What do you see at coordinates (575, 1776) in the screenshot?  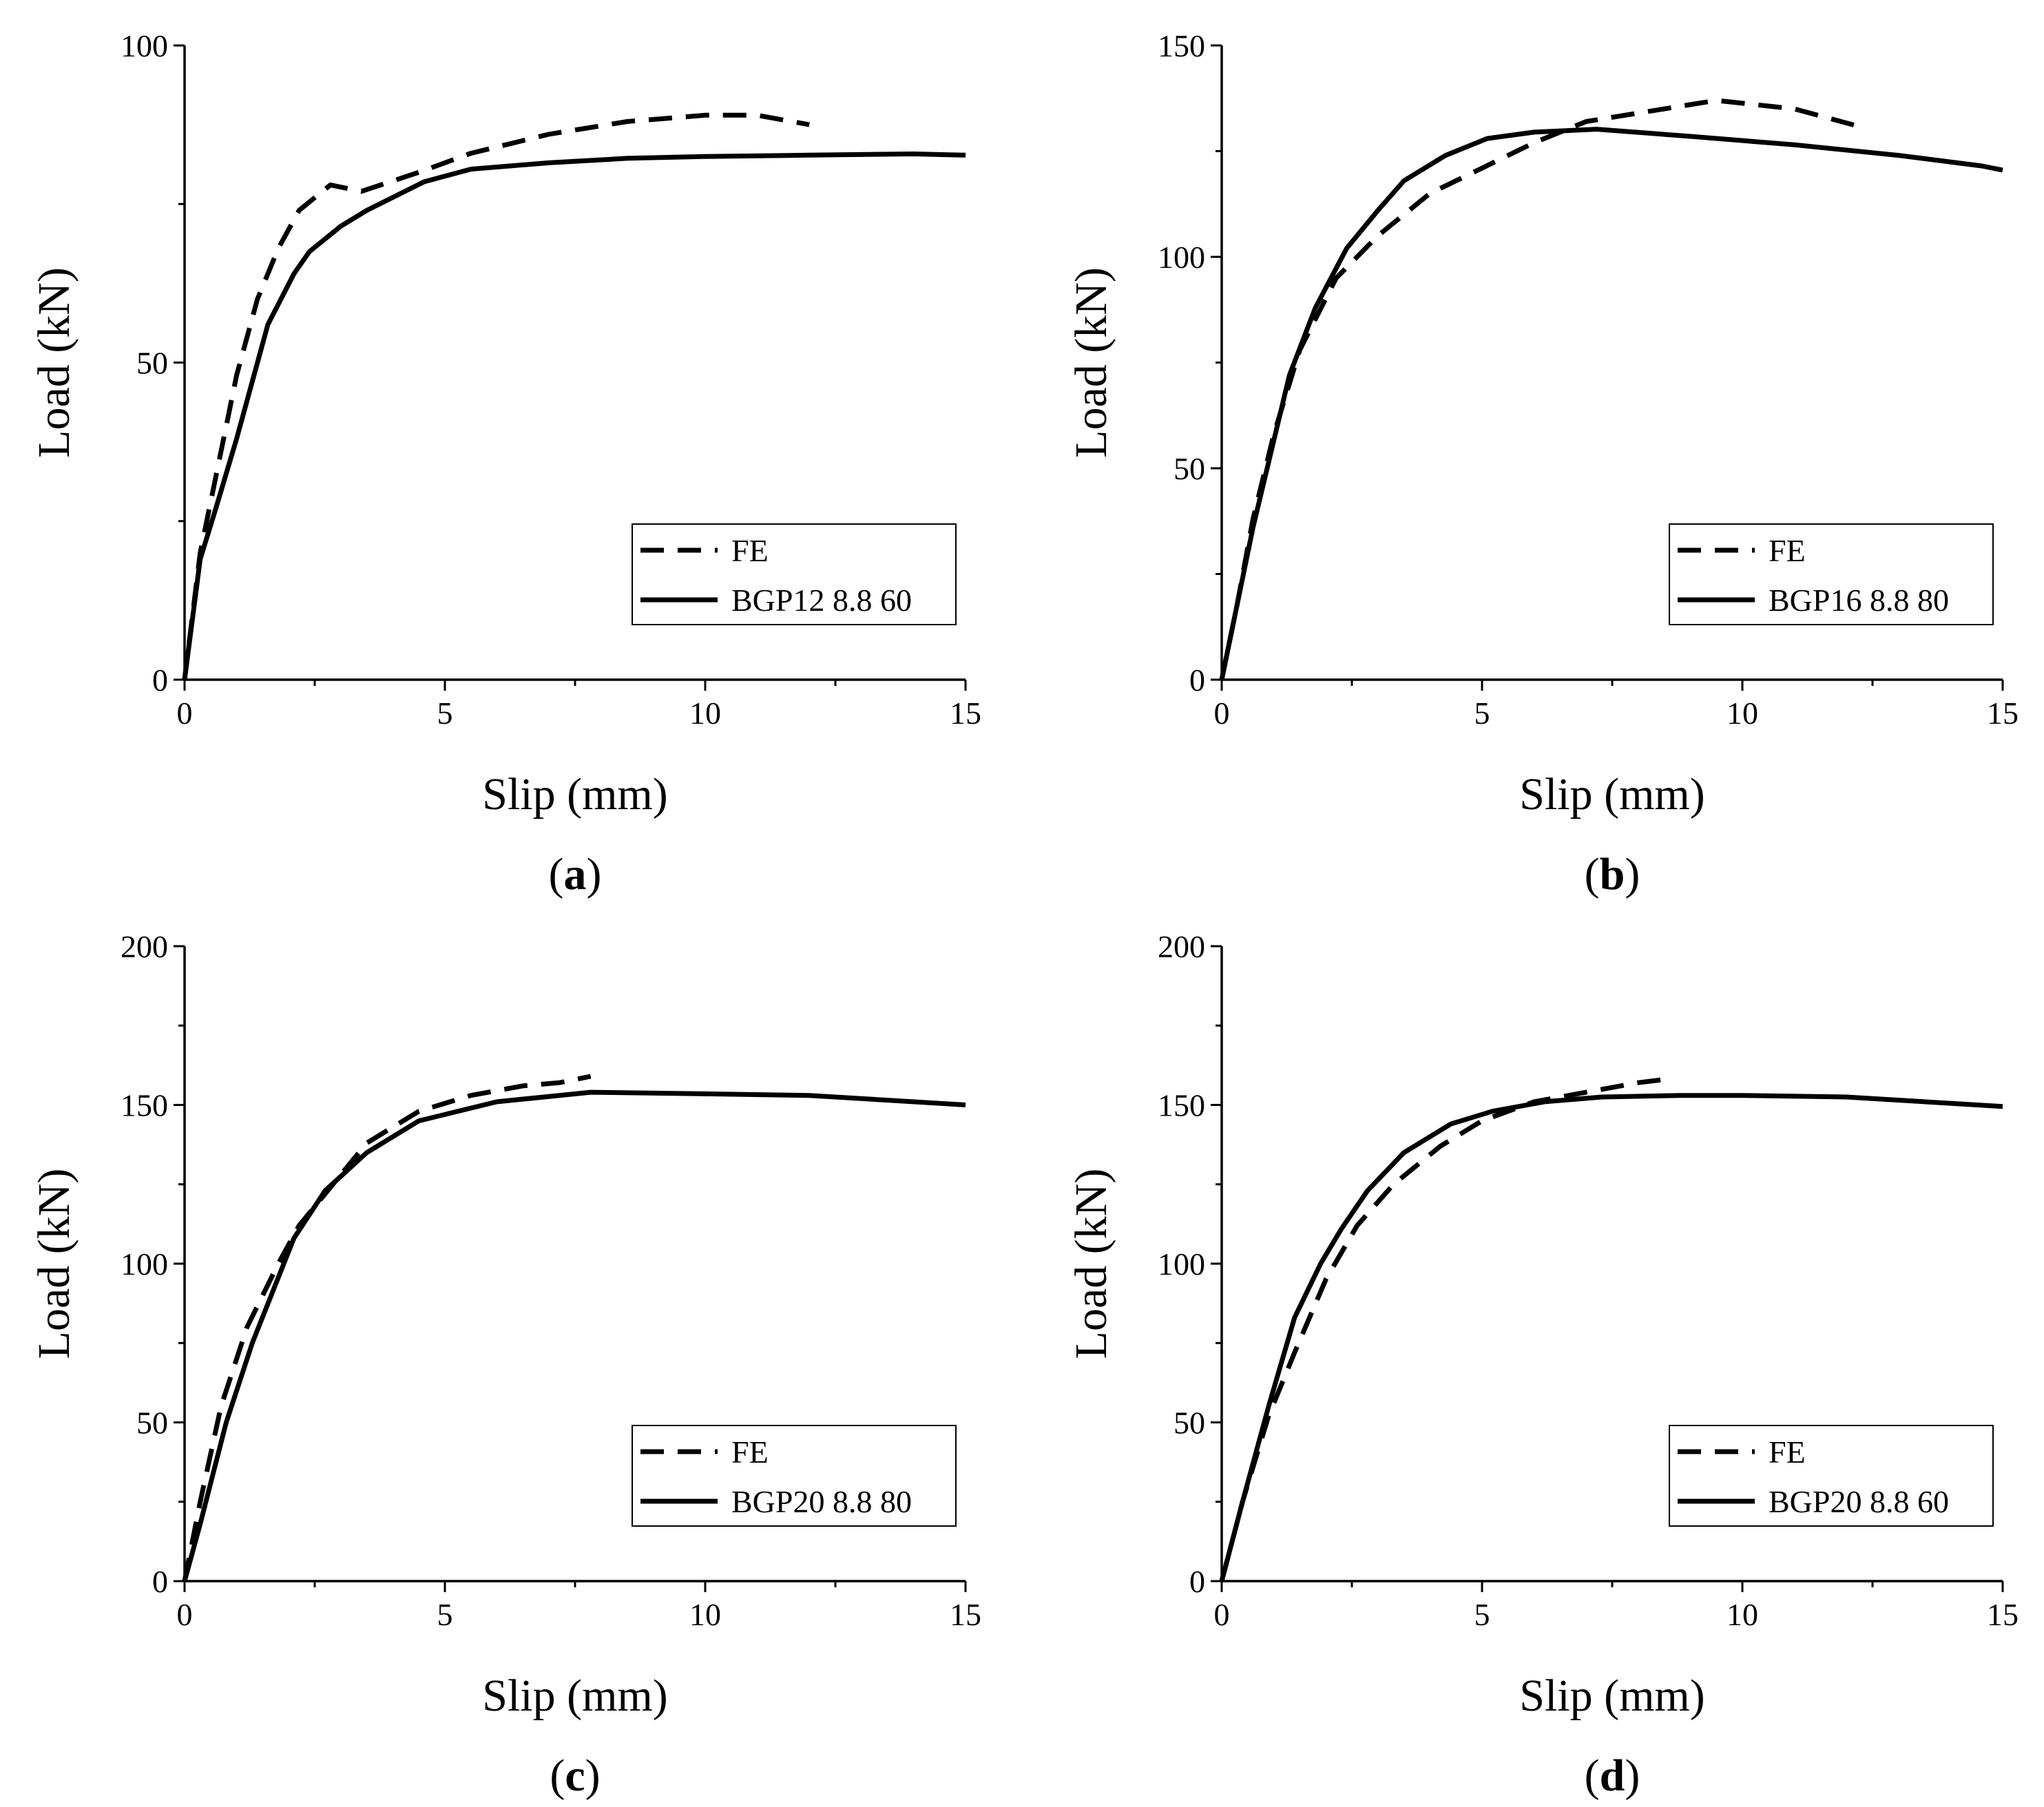 I see `panel-label: (c)` at bounding box center [575, 1776].